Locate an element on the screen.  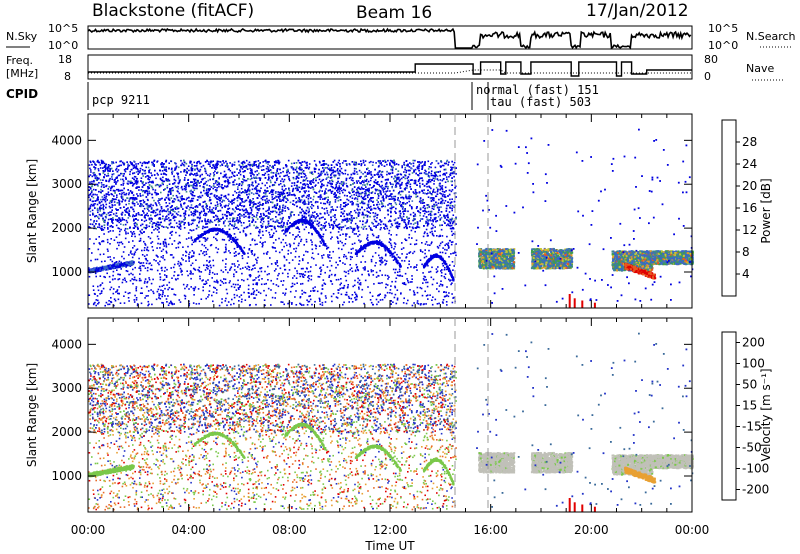
nave-tick-bottom: 0 is located at coordinates (707, 76).